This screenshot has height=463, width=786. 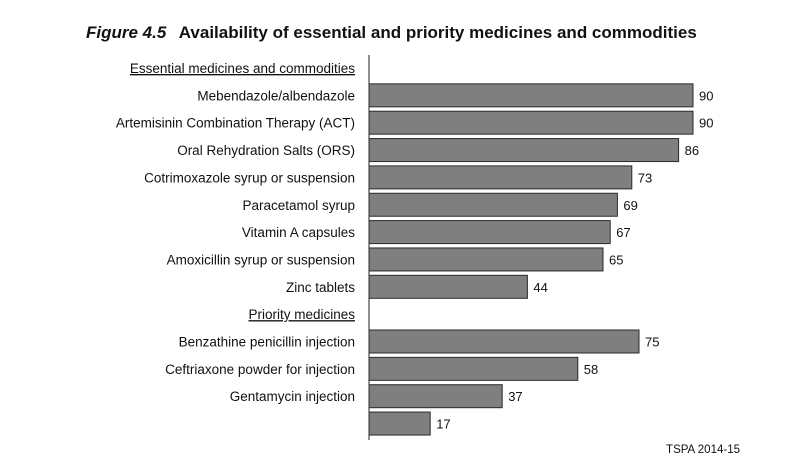 I want to click on data-label: 58, so click(x=591, y=369).